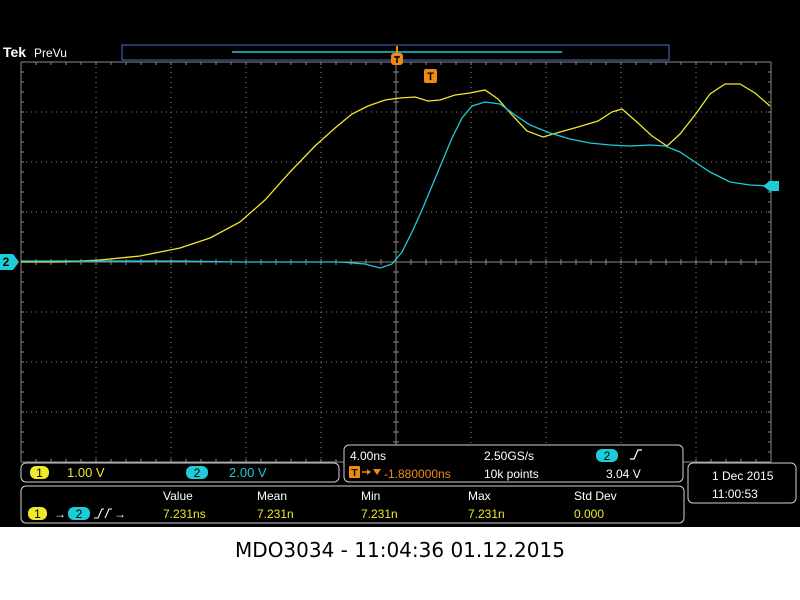 This screenshot has height=600, width=800. I want to click on measurement-values: 7.231ns 7.231n 7.231n 7.231n 0.000, so click(383, 514).